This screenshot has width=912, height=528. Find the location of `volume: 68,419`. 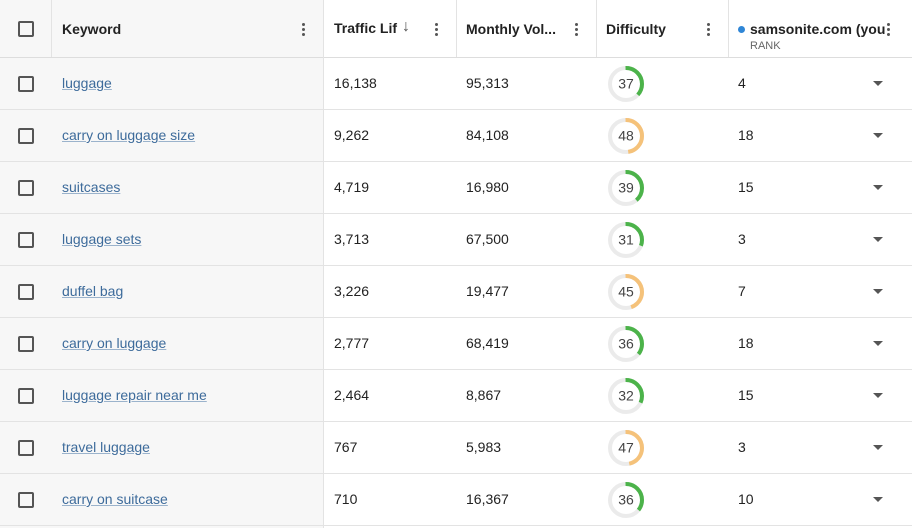

volume: 68,419 is located at coordinates (487, 343).